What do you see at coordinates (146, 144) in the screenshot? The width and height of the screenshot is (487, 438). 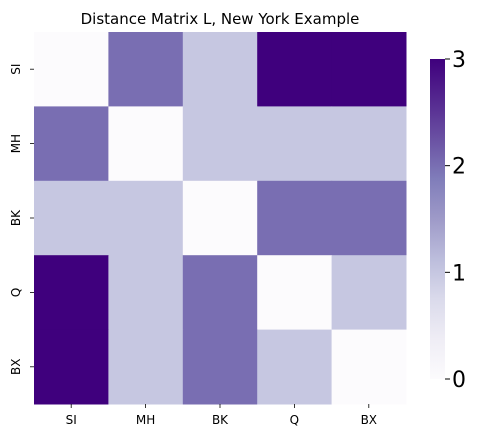 I see `heatmap-cell-mh-mh` at bounding box center [146, 144].